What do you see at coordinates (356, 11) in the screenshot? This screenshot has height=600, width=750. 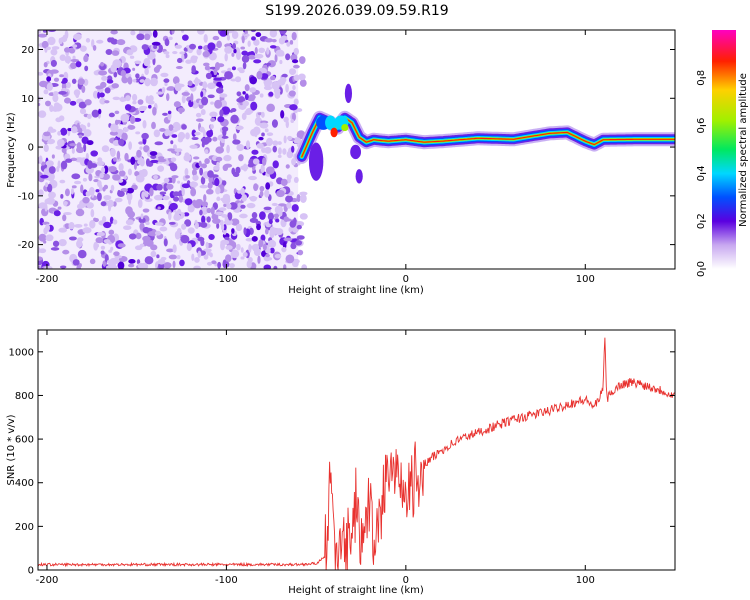 I see `figure-title: S199.2026.039.09.59.R19` at bounding box center [356, 11].